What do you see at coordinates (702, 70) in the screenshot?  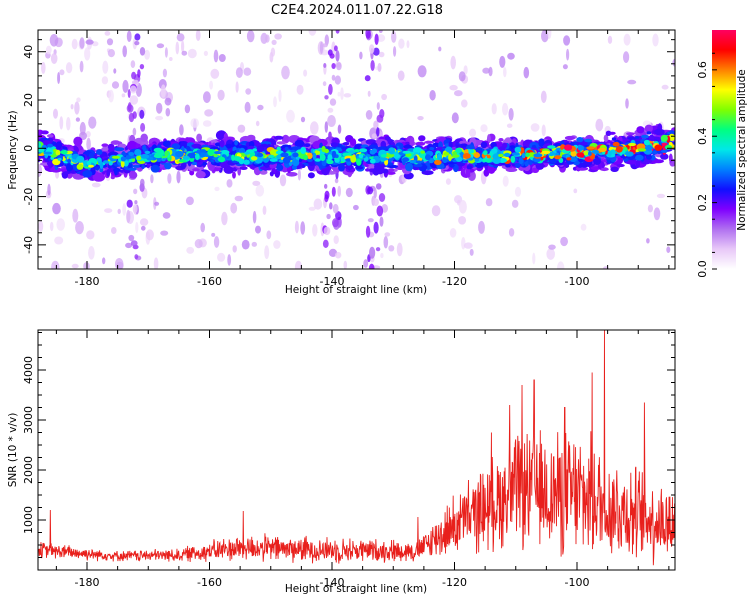 I see `colorbar-tick-label: 0.6` at bounding box center [702, 70].